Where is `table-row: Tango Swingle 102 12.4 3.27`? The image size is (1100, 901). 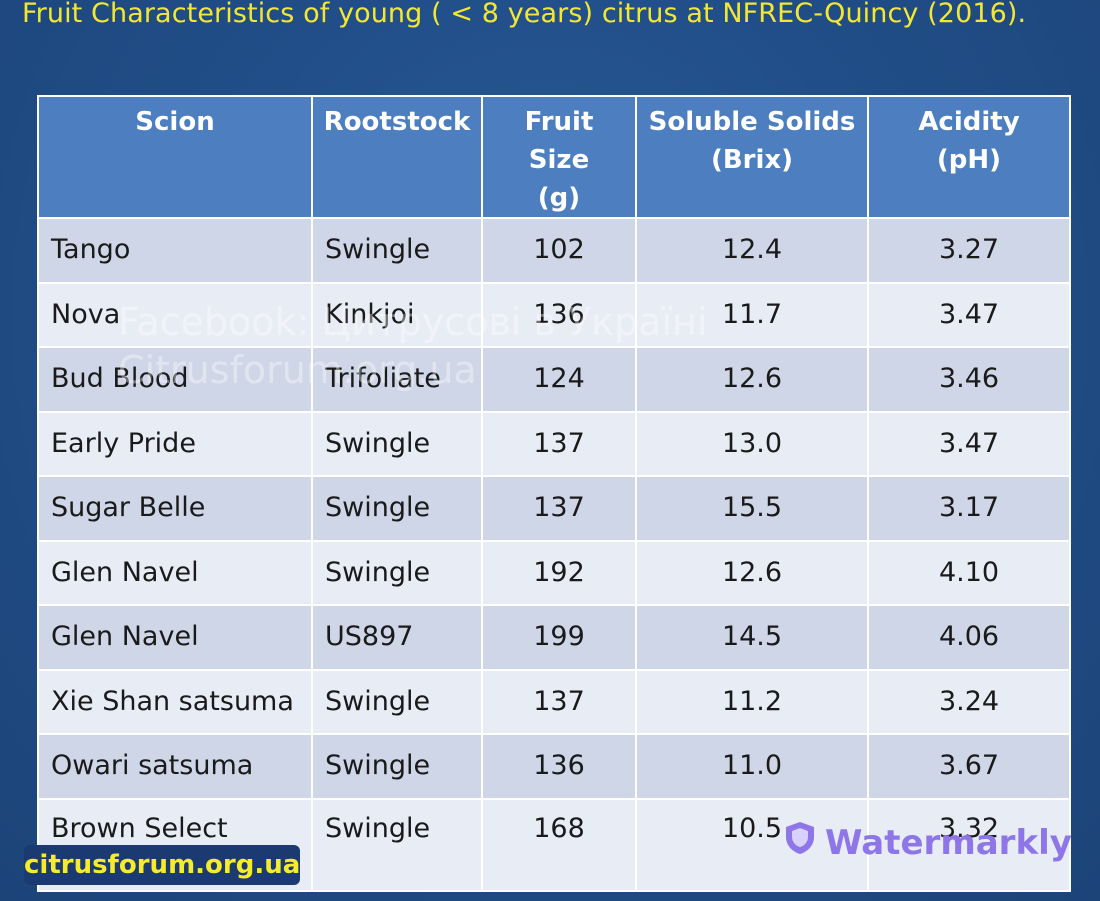
table-row: Tango Swingle 102 12.4 3.27 is located at coordinates (554, 250).